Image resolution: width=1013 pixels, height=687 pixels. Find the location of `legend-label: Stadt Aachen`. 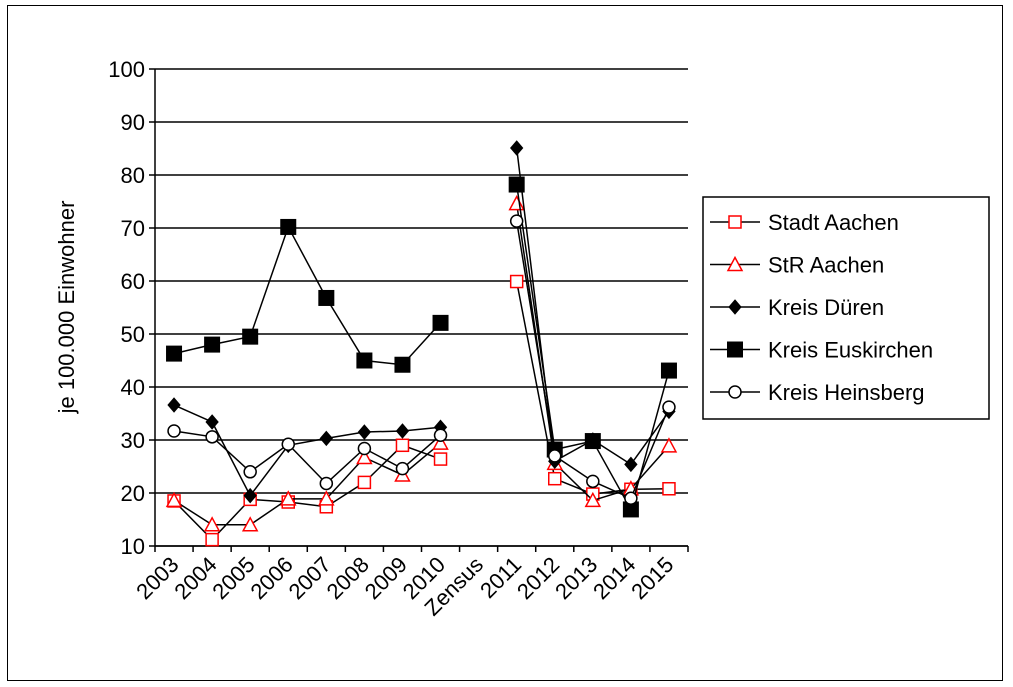

legend-label: Stadt Aachen is located at coordinates (833, 222).